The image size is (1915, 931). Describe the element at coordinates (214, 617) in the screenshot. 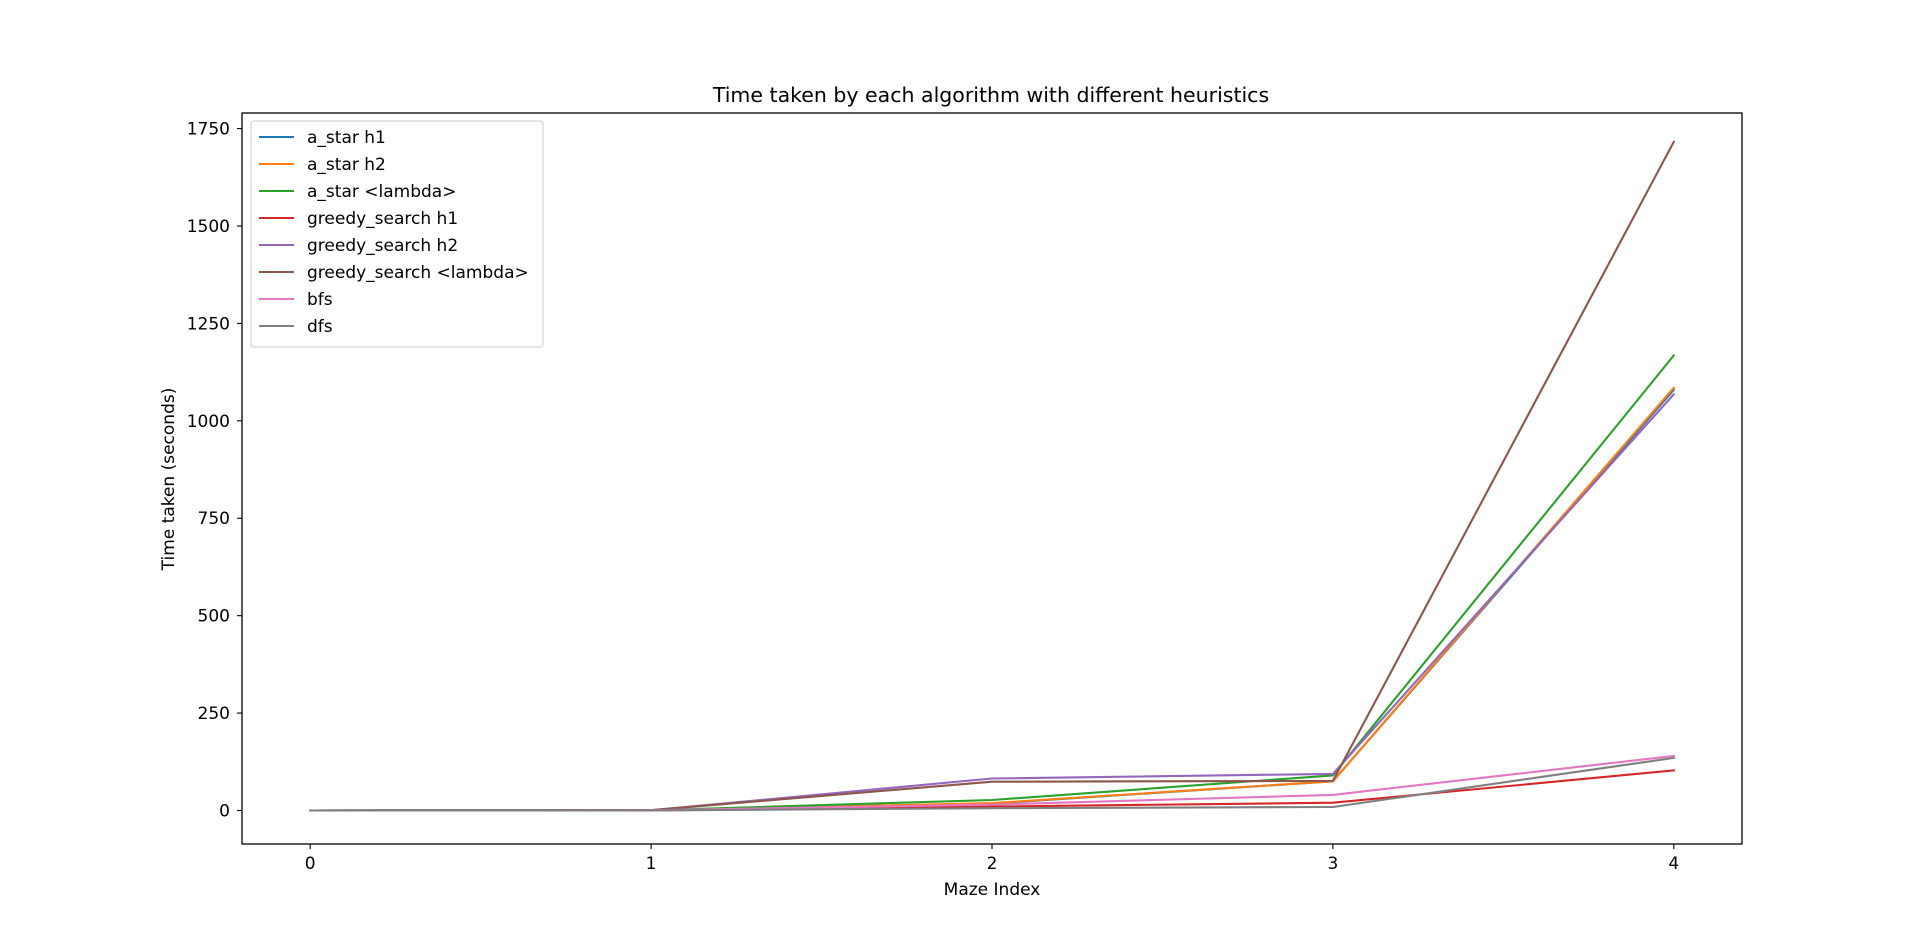

I see `y-tick-label: 500` at that location.